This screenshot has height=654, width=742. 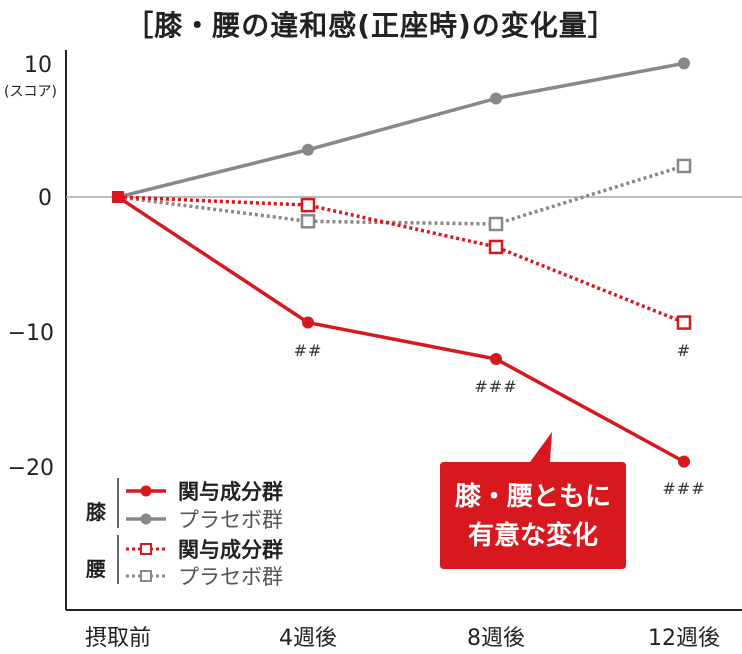 I want to click on y-tick-label: 0, so click(x=45, y=198).